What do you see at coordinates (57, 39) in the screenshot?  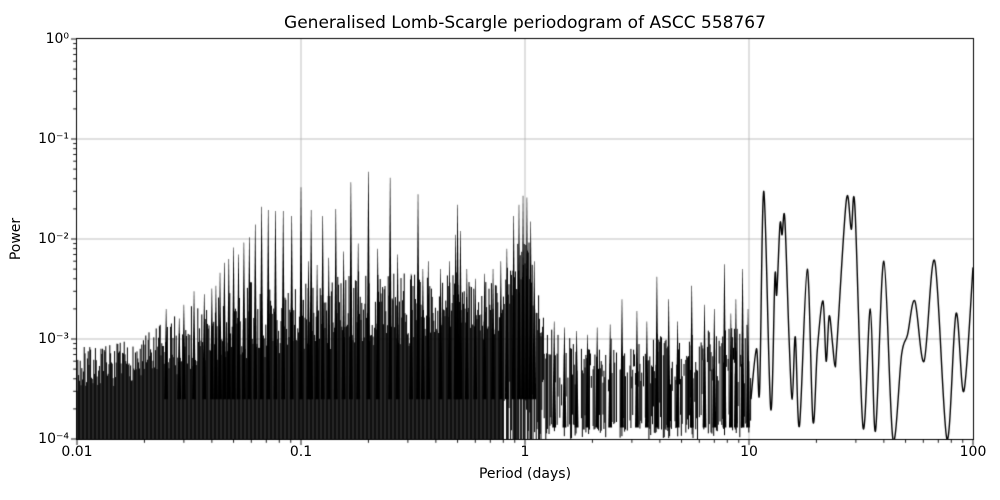 I see `y-tick-label: 10⁰` at bounding box center [57, 39].